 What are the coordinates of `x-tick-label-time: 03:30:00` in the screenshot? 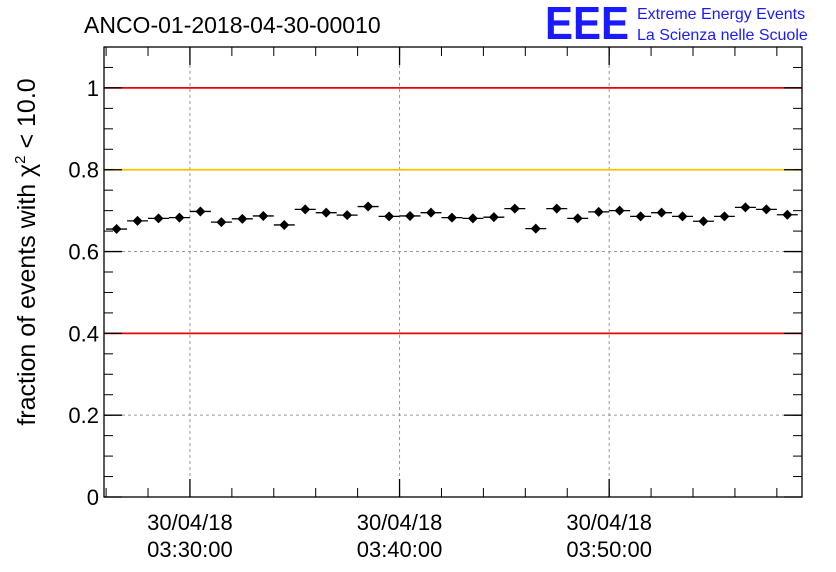 It's located at (190, 549).